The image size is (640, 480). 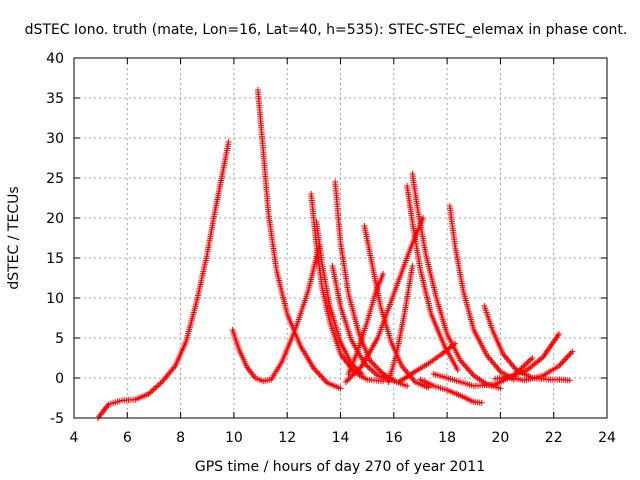 I want to click on y-tick-label: 15, so click(x=55, y=259).